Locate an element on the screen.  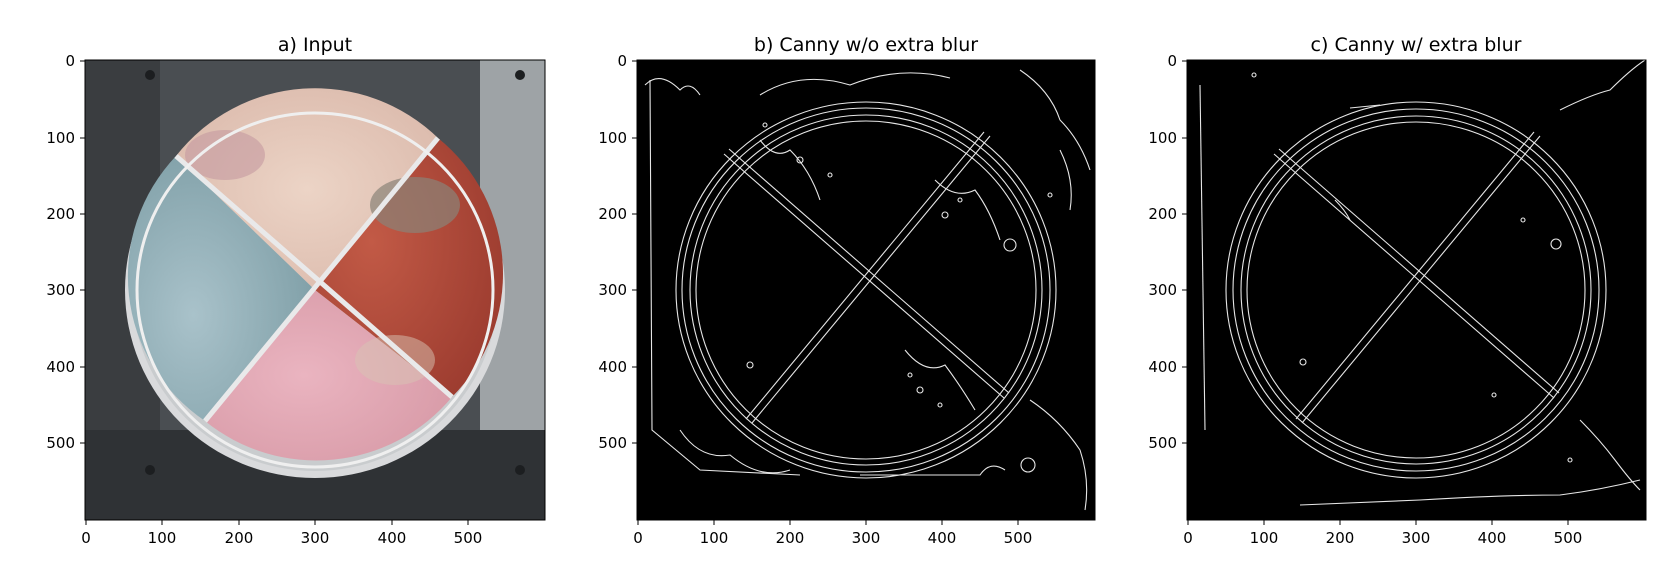
panel-c-y-tick: 500 is located at coordinates (1162, 443).